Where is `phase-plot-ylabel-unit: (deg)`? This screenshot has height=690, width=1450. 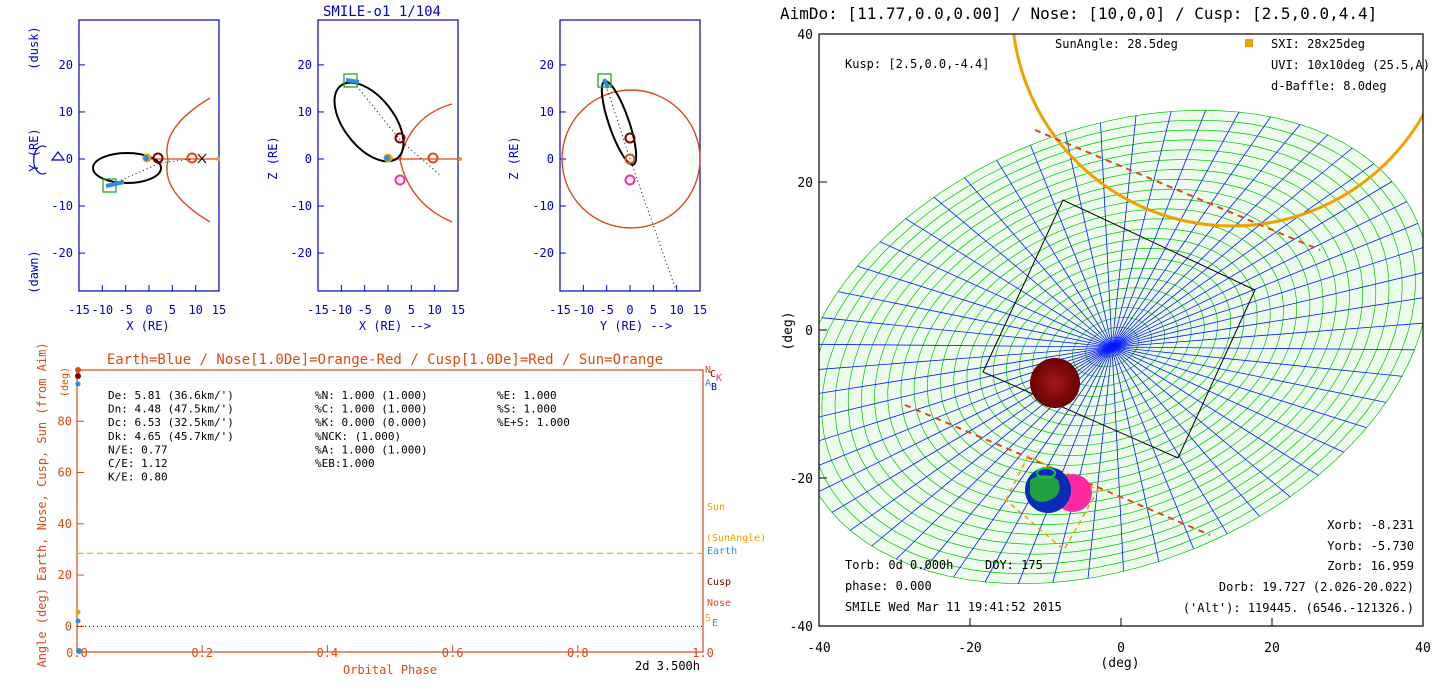 phase-plot-ylabel-unit: (deg) is located at coordinates (65, 382).